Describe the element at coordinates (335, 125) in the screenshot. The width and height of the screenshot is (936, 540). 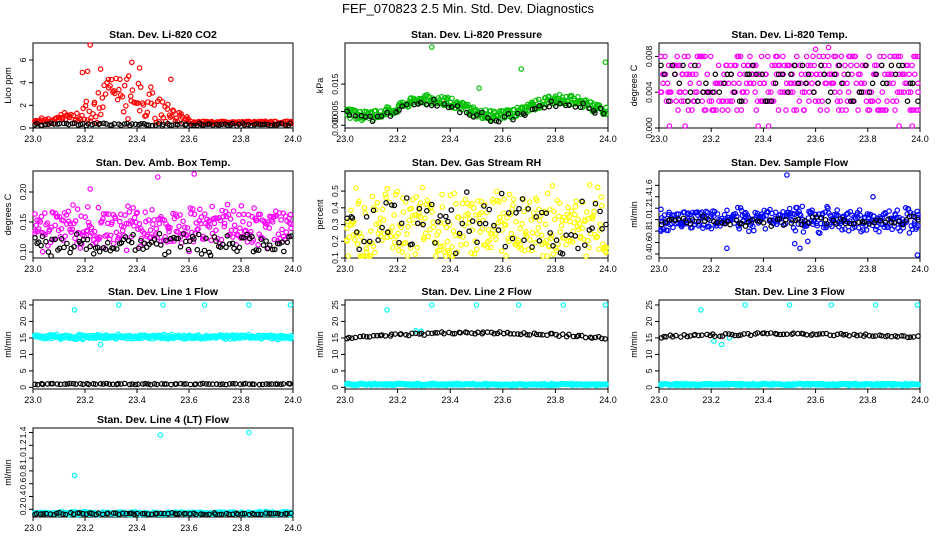
I see `y-tick-label: 0.000` at that location.